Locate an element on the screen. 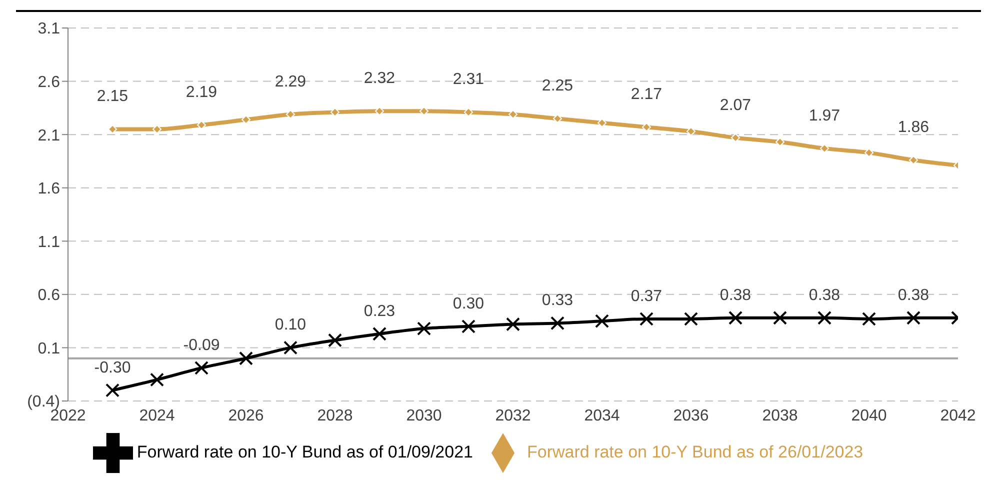  data-label: 2.25 is located at coordinates (558, 86).